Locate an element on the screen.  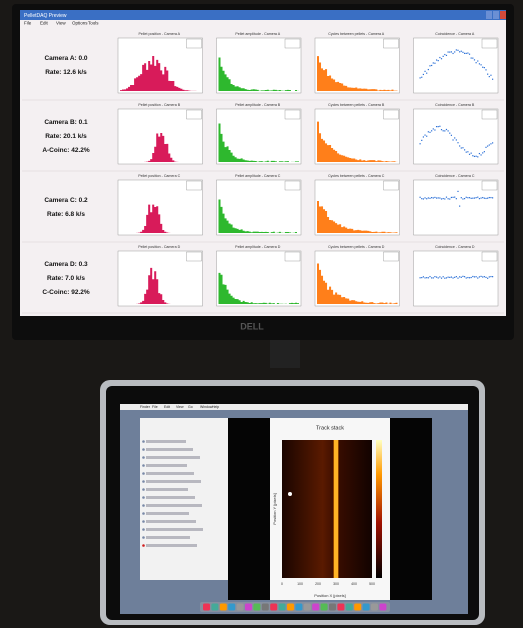
mac-menu-item: View is located at coordinates (180, 407).